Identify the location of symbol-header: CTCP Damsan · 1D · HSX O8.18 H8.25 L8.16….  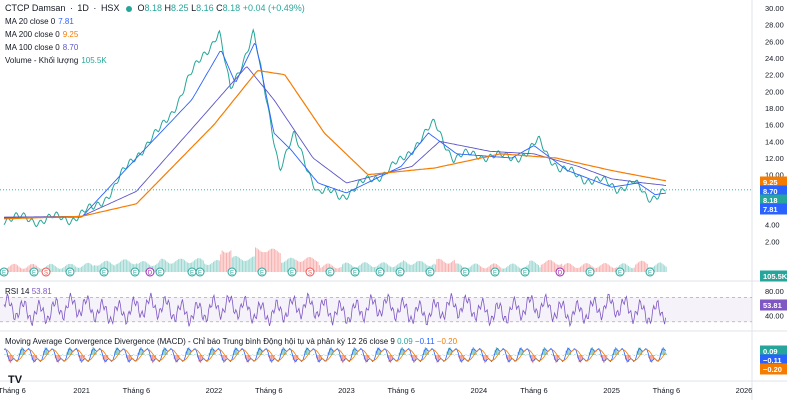
(155, 8).